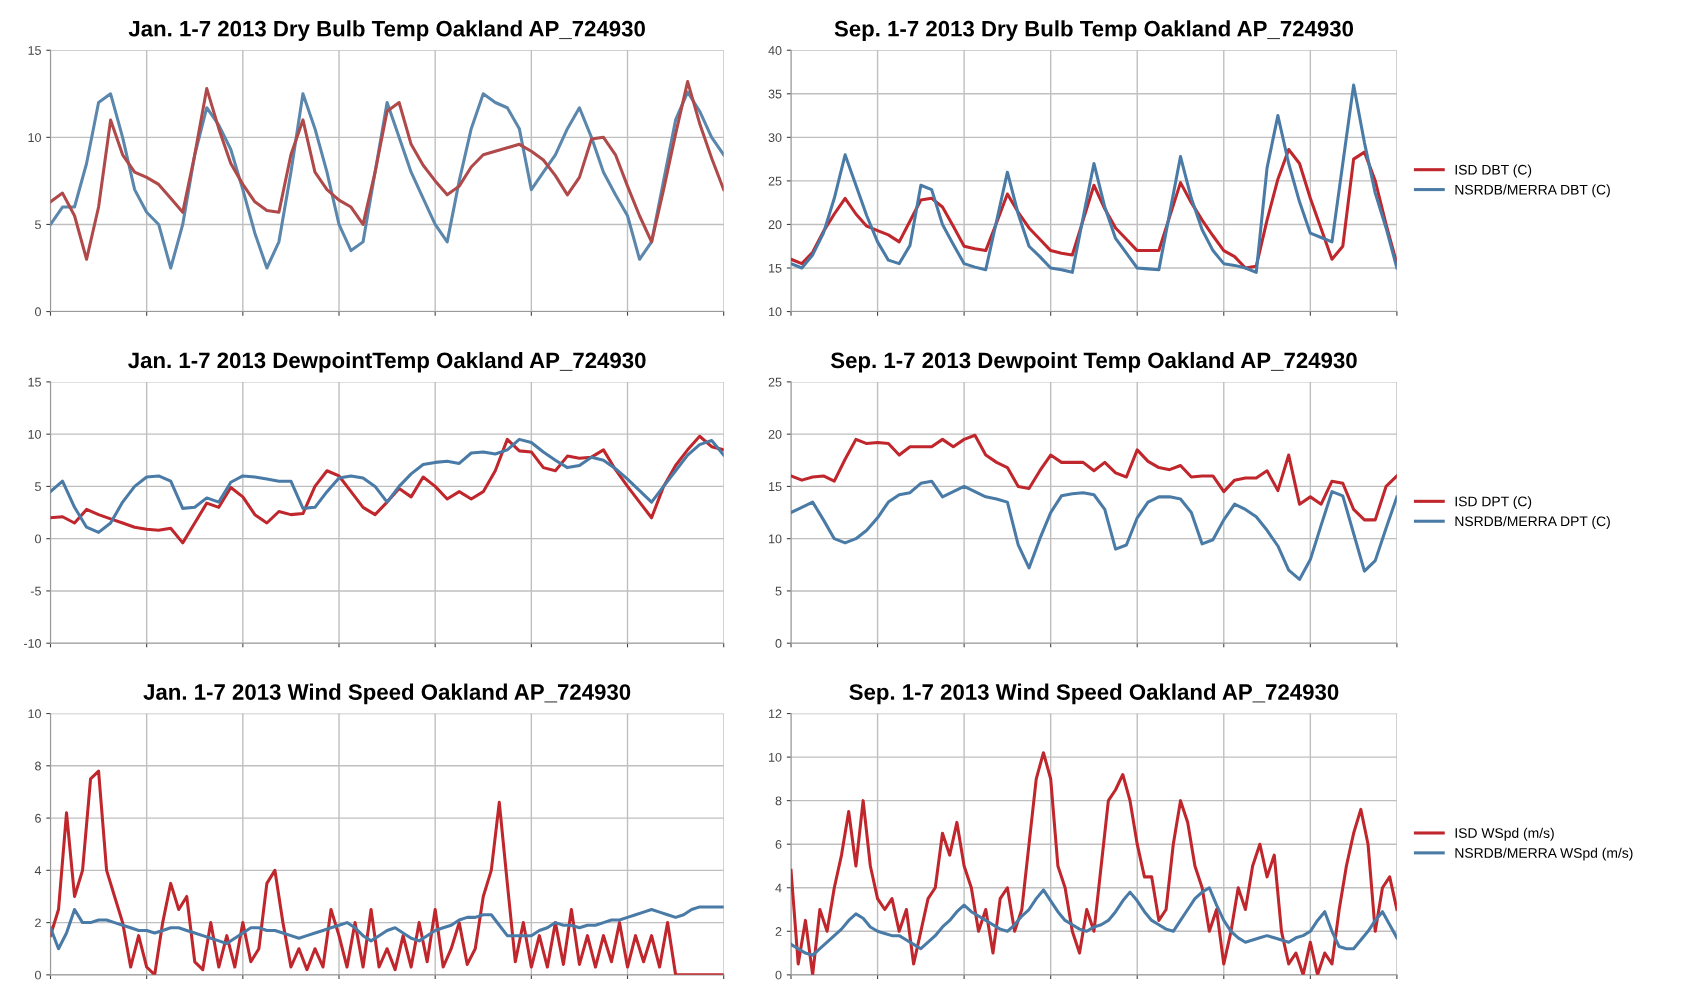 The width and height of the screenshot is (1683, 1005). What do you see at coordinates (1532, 522) in the screenshot?
I see `legend-label: NSRDB/MERRA DPT (C)` at bounding box center [1532, 522].